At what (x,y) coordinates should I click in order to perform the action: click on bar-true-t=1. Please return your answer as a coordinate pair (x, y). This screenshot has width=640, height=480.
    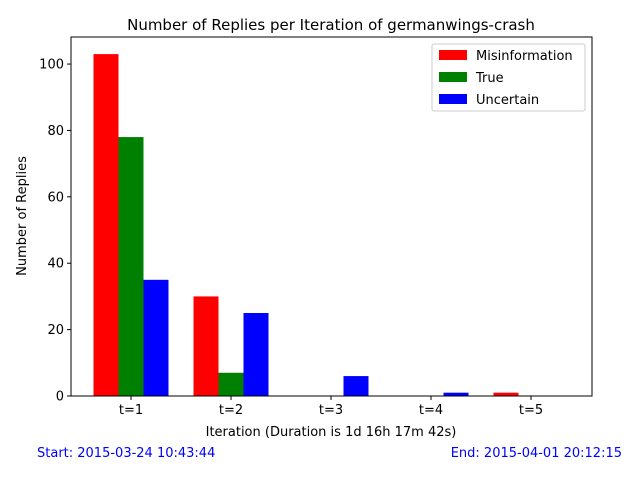
    Looking at the image, I should click on (131, 266).